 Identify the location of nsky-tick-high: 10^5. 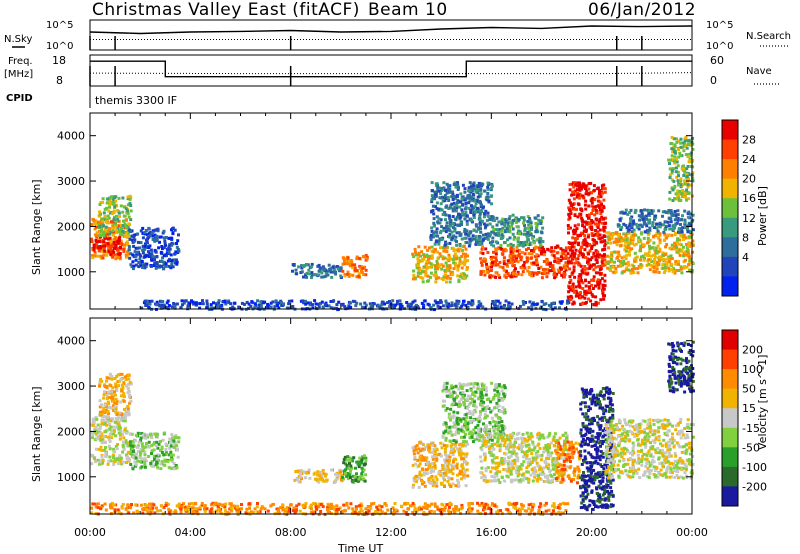
(59, 25).